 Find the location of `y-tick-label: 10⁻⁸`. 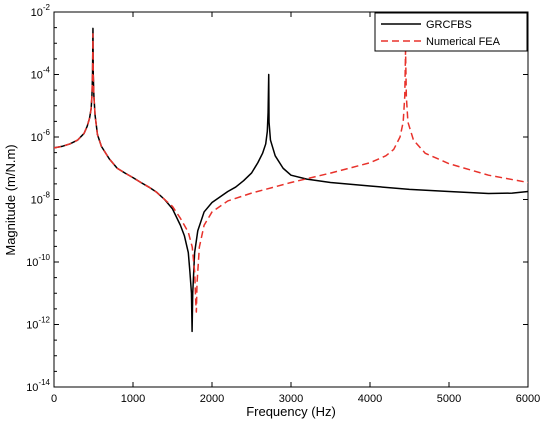

y-tick-label: 10⁻⁸ is located at coordinates (41, 199).